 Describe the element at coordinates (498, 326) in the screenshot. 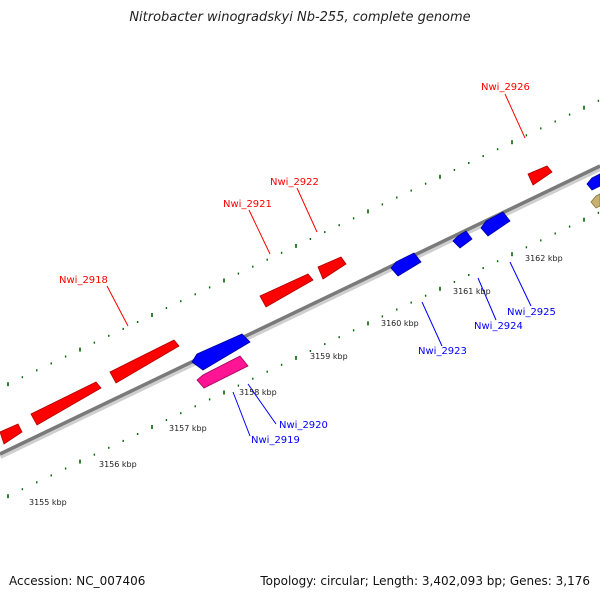

I see `gene-label-nwi-2924: Nwi_2924` at that location.